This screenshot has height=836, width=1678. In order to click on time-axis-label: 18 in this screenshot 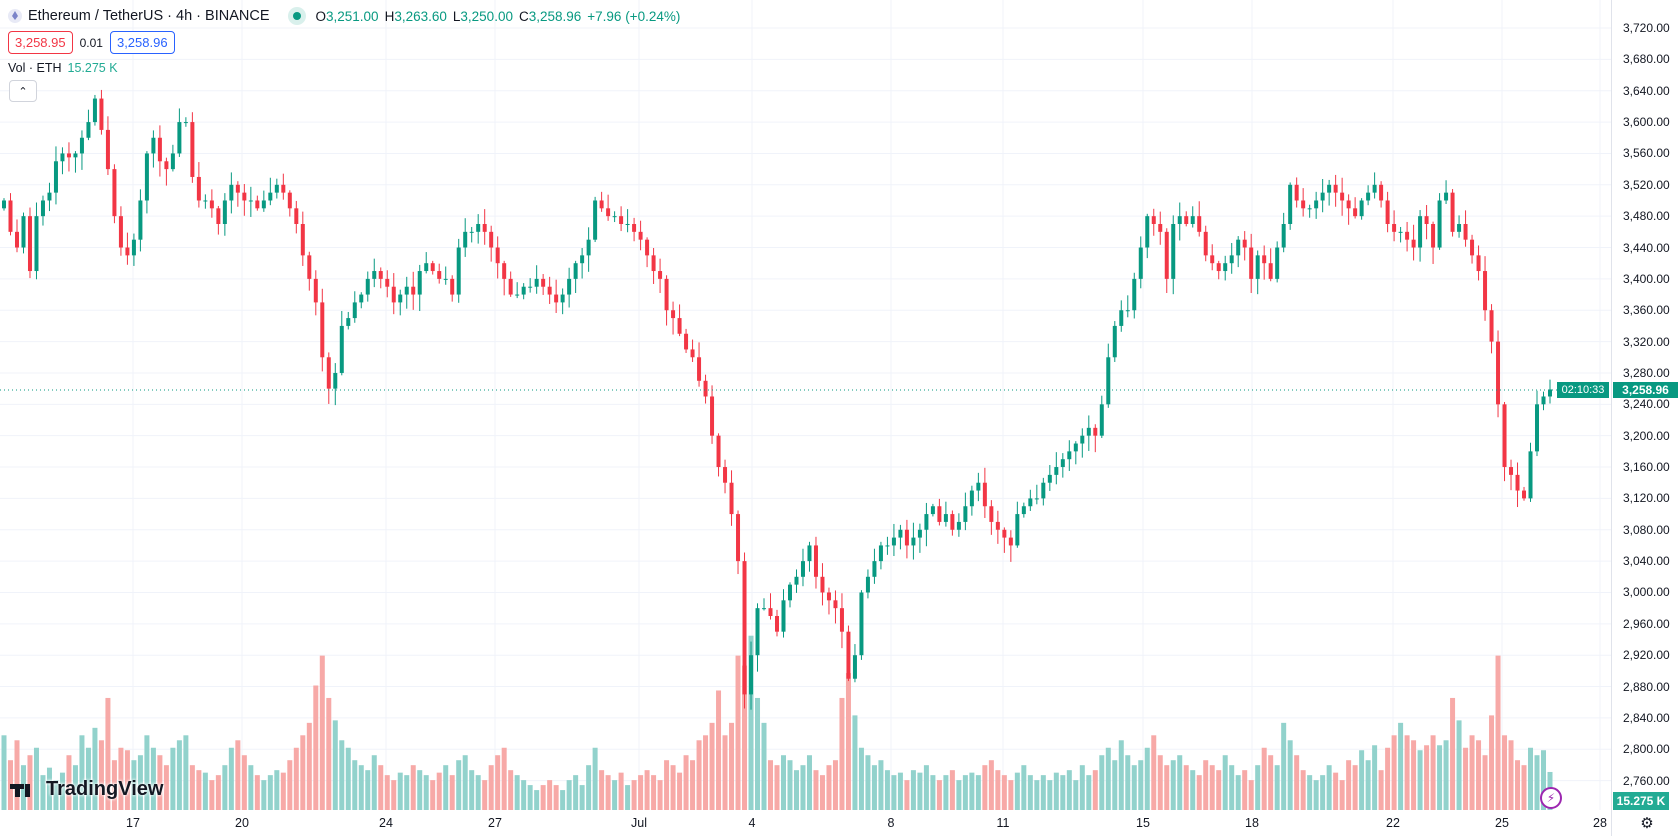, I will do `click(1252, 823)`.